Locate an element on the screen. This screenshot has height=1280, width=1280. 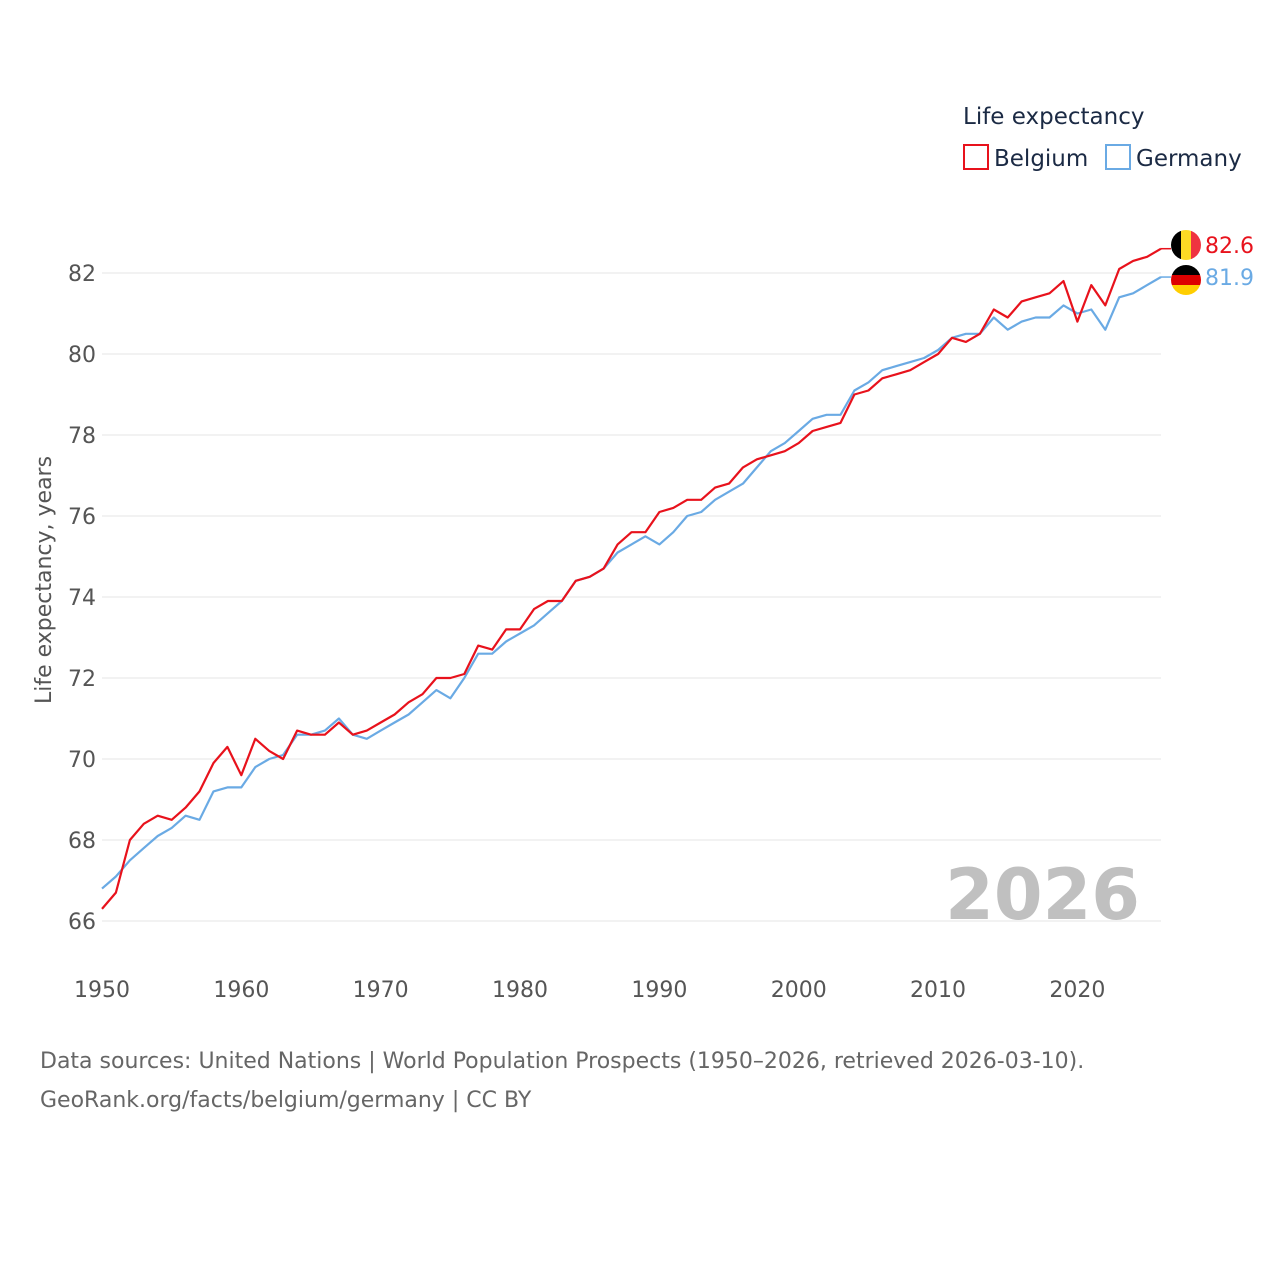
x-tick-label: 2020 is located at coordinates (1077, 990).